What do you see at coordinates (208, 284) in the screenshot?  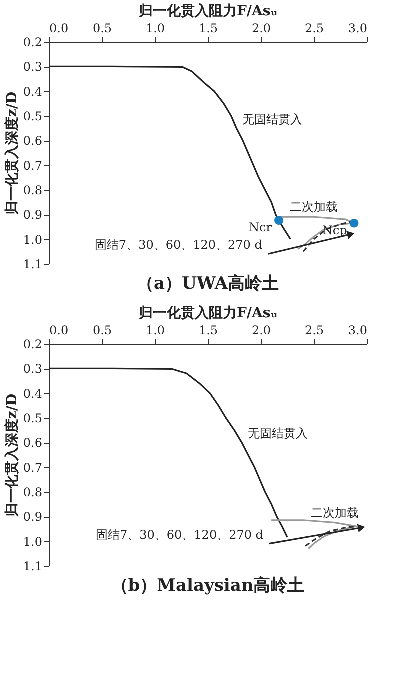 I see `text: （a）UWA高岭土` at bounding box center [208, 284].